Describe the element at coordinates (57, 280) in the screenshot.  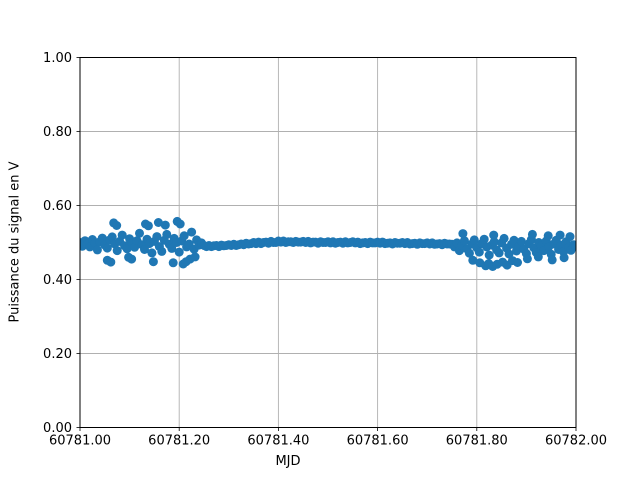
I see `y-tick-label: 0.40` at that location.